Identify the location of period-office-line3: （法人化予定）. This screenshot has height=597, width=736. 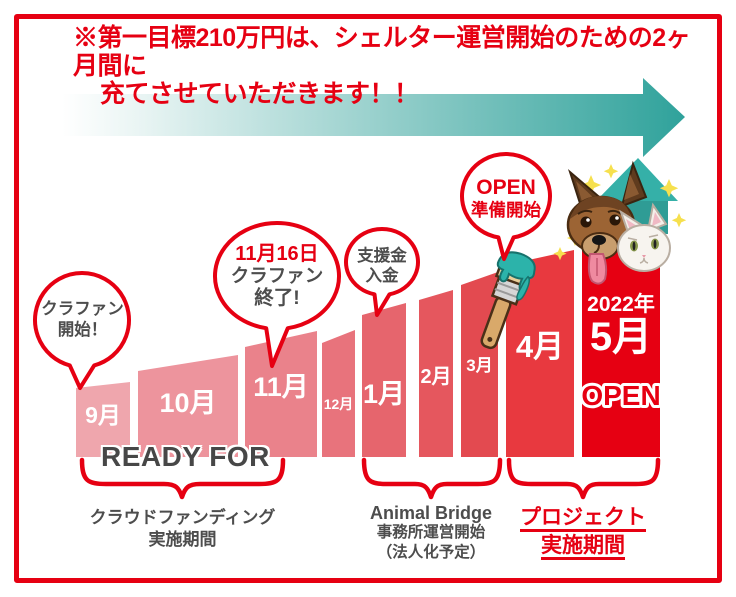
(431, 552).